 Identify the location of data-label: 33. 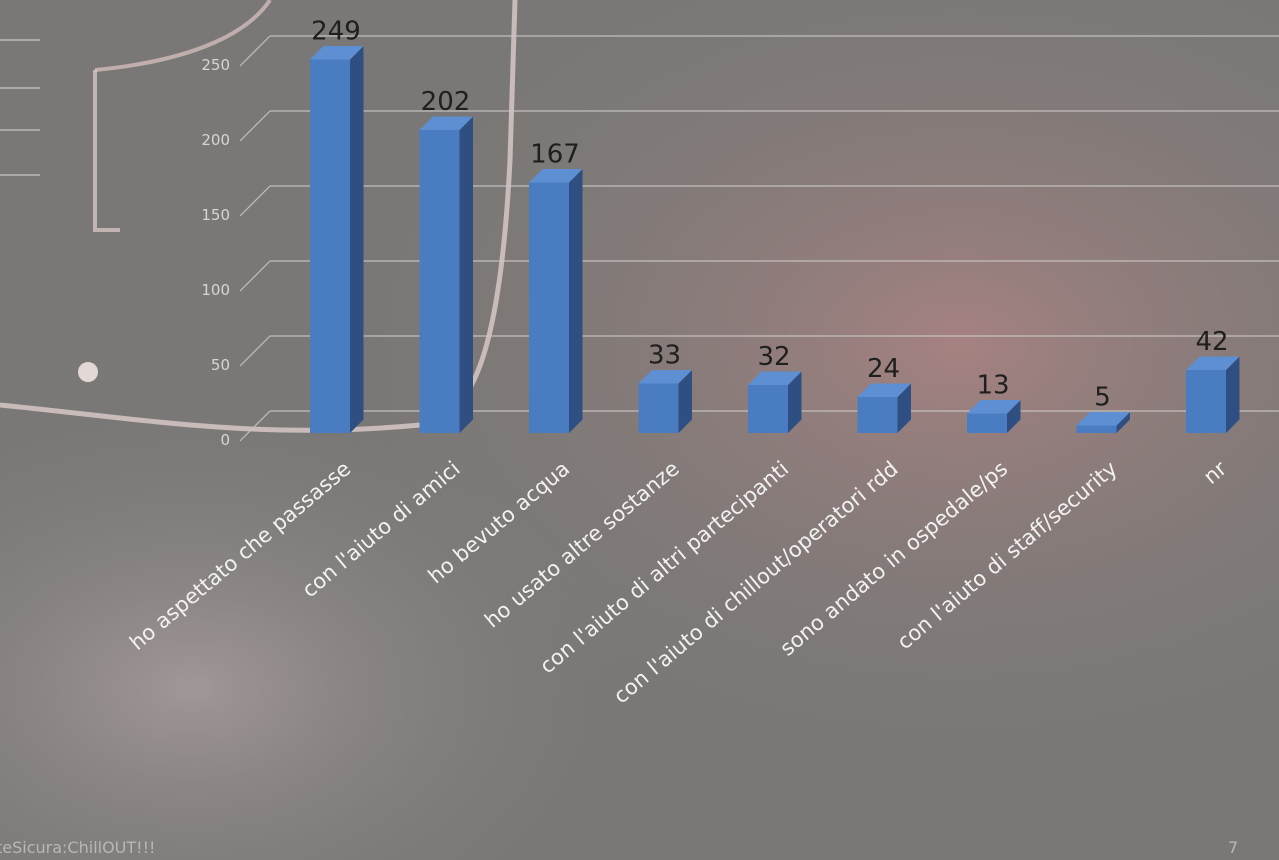
(664, 356).